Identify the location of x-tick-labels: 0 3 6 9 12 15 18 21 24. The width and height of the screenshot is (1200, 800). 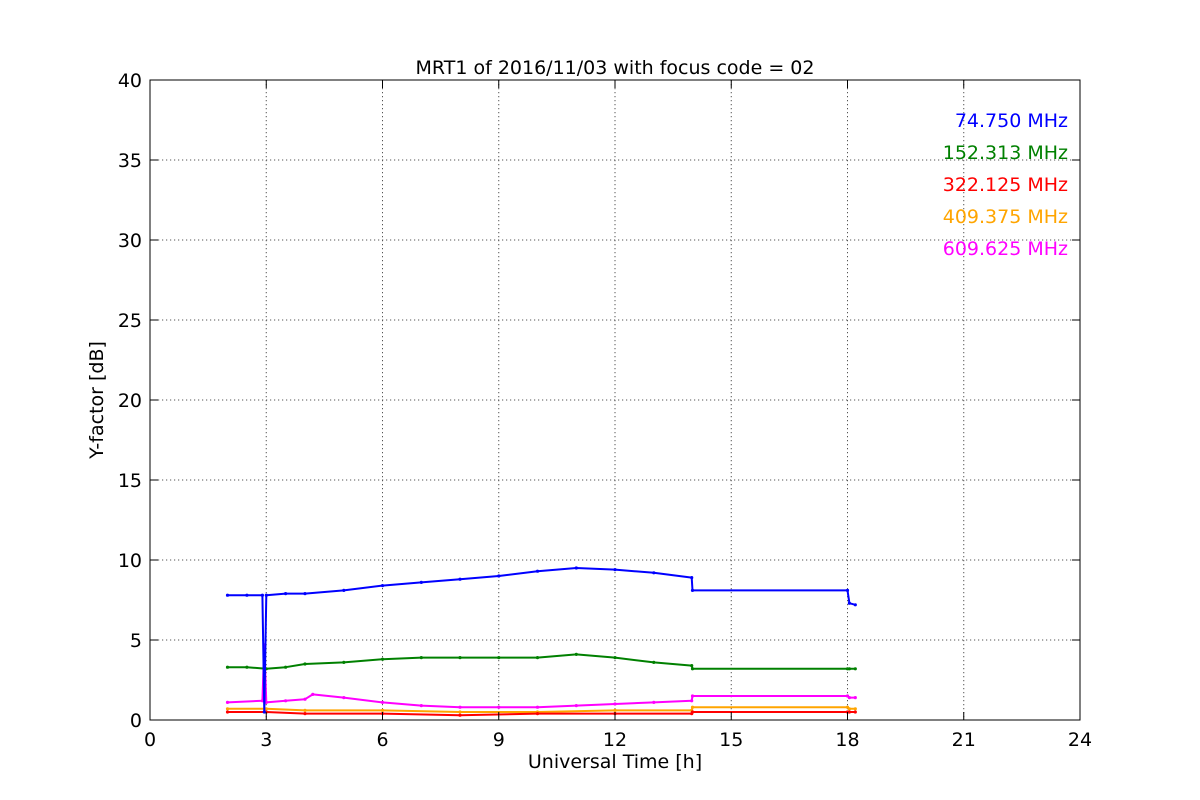
(618, 740).